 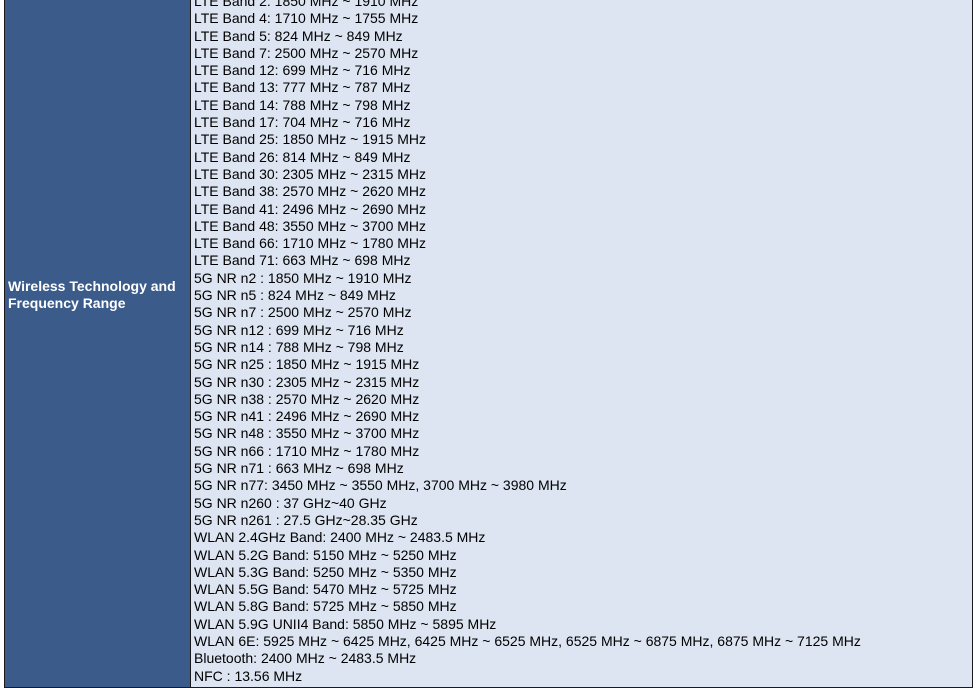 What do you see at coordinates (307, 450) in the screenshot?
I see `frequency-range-line: 5G NR n66 : 1710 MHz ~ 1780 MHz` at bounding box center [307, 450].